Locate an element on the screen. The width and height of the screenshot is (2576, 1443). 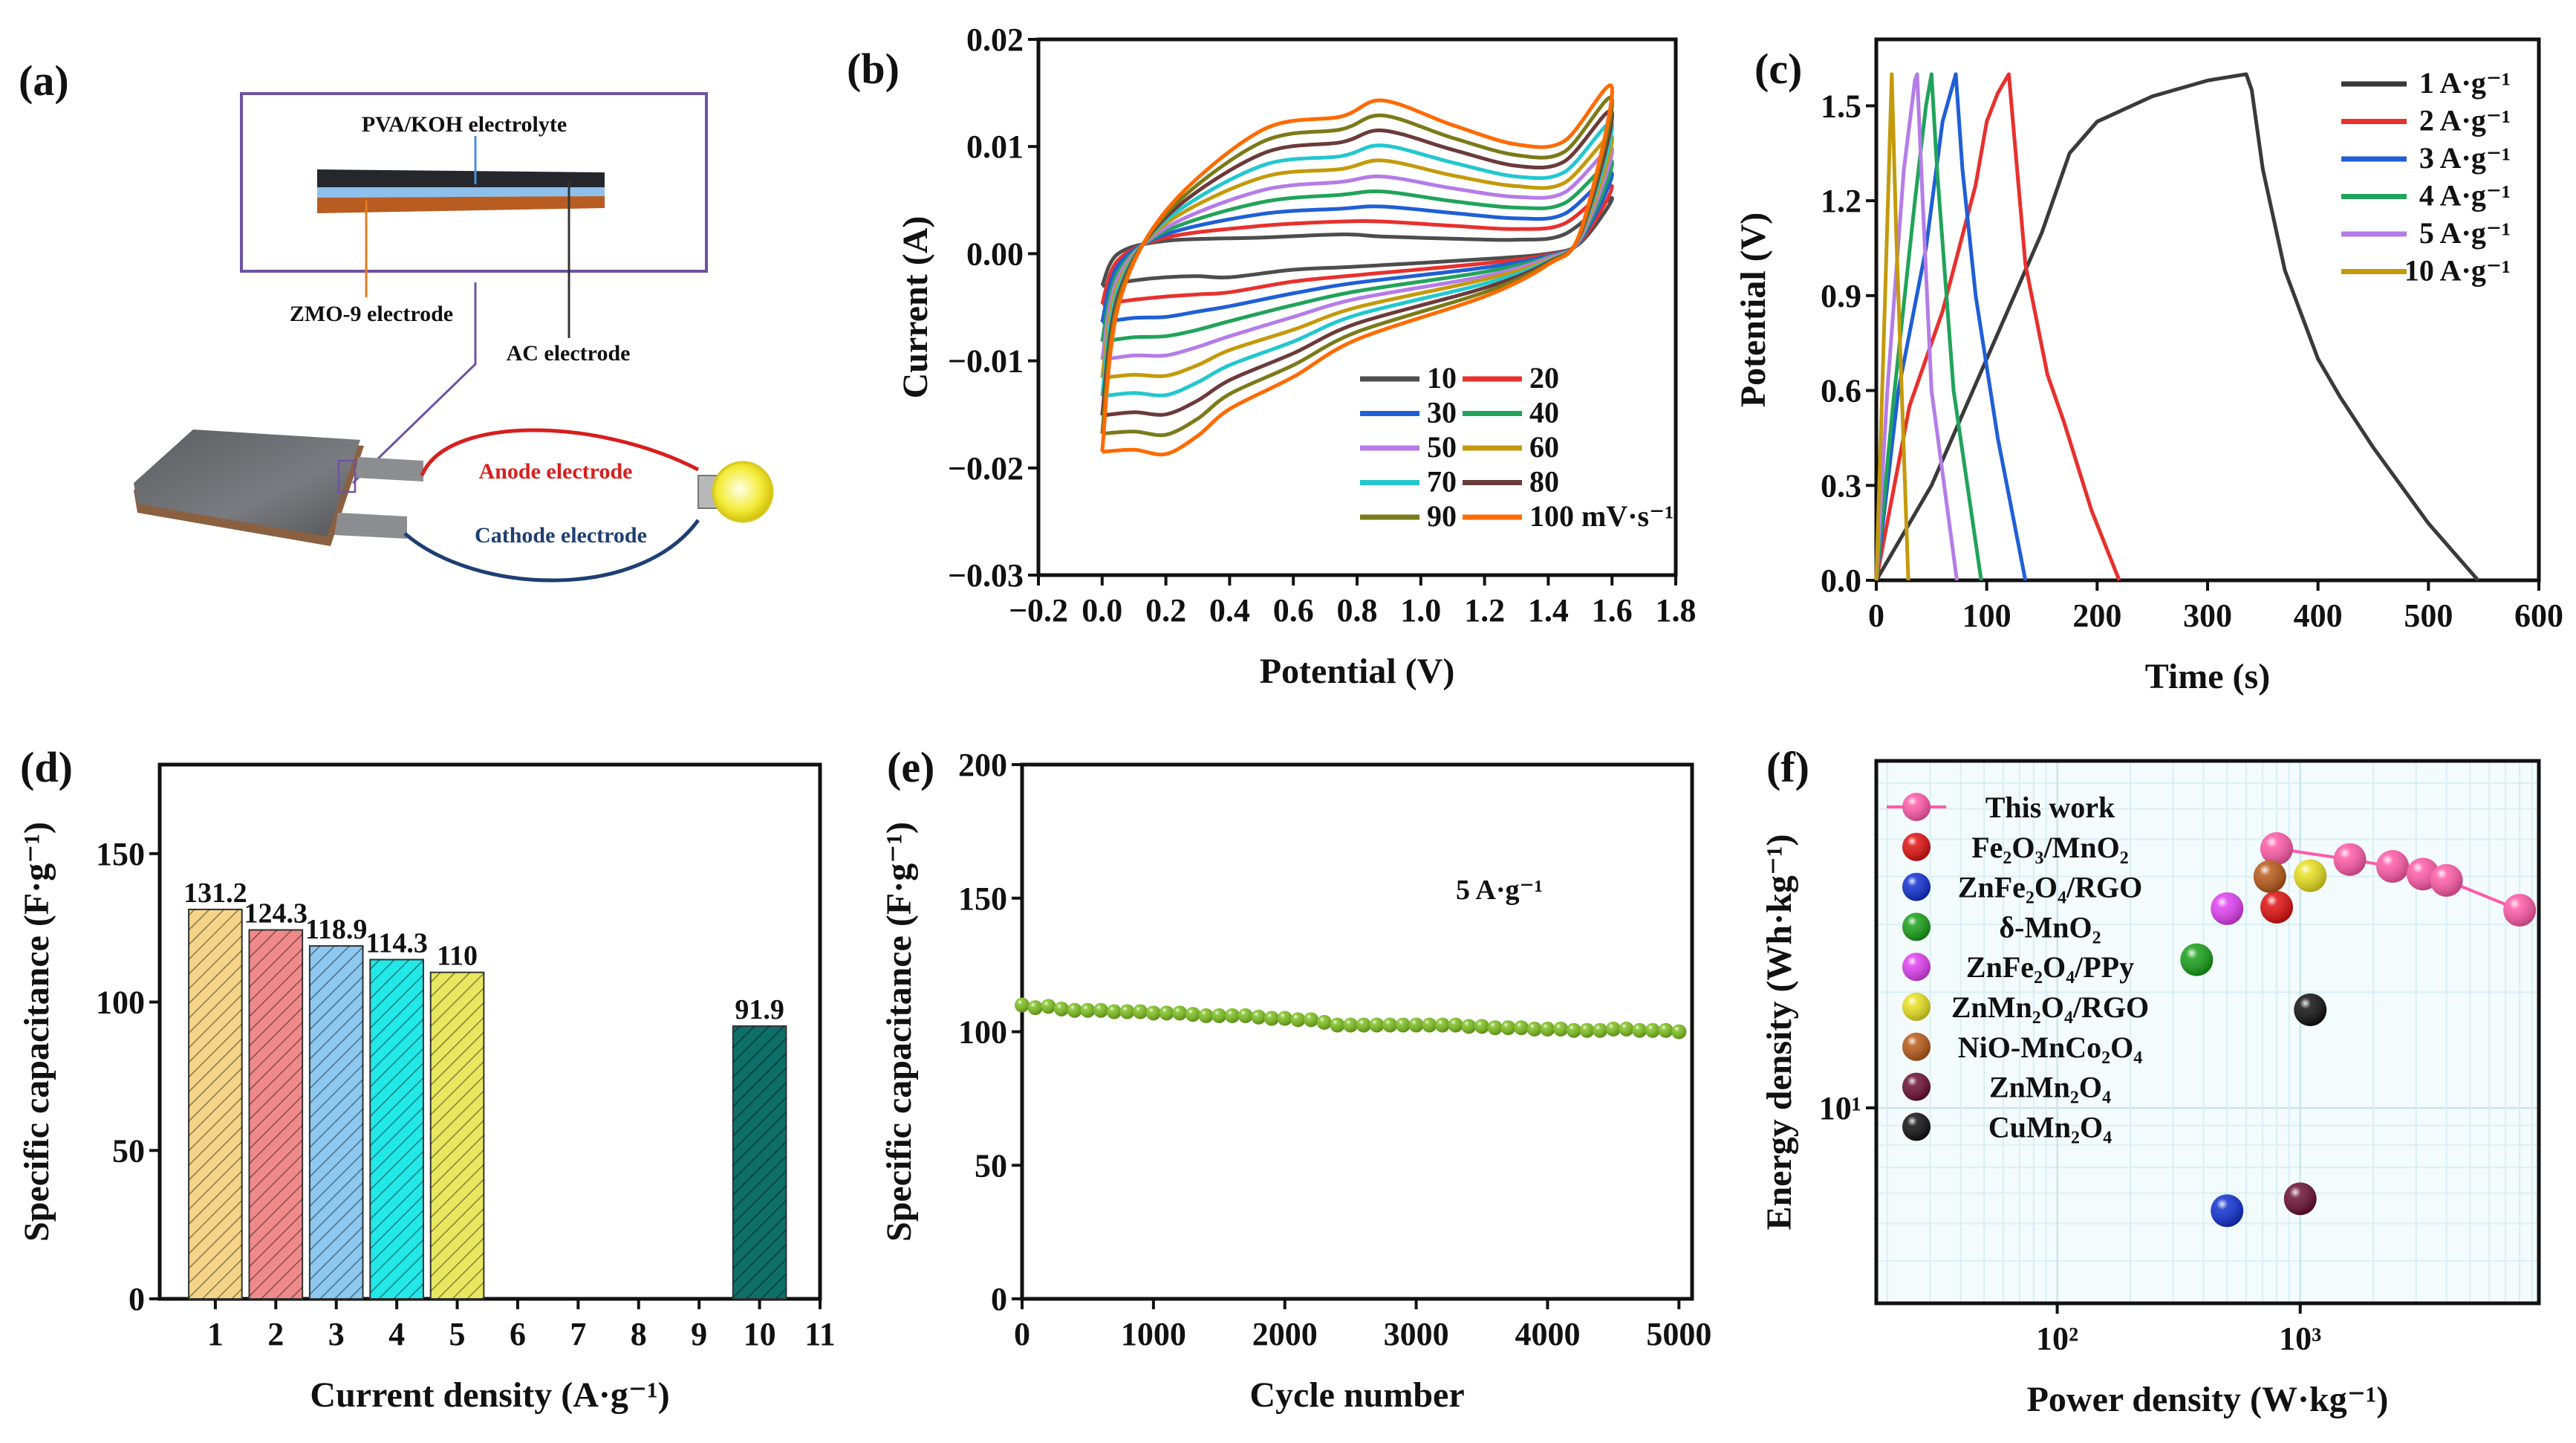
y-axis-title: Current (A) is located at coordinates (916, 307).